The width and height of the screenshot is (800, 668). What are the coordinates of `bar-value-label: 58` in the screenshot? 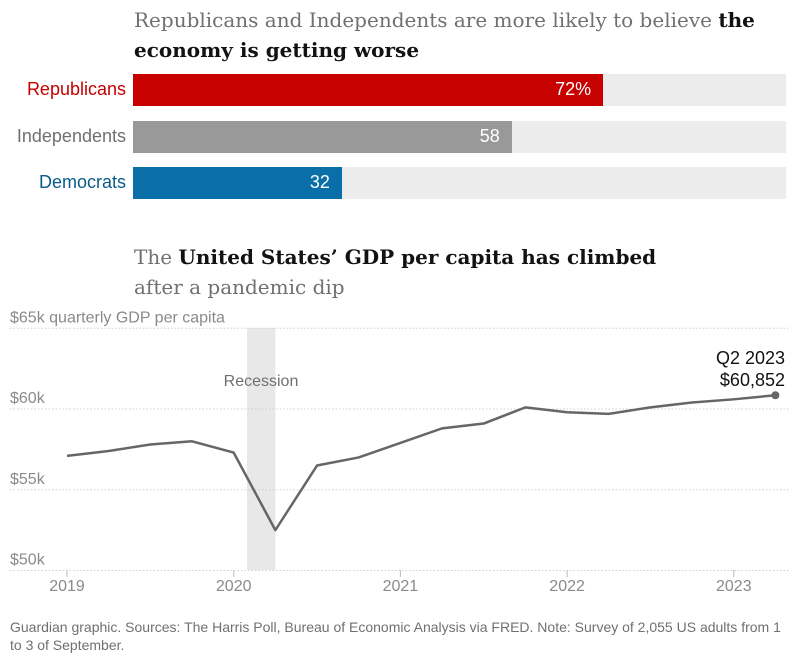 It's located at (489, 135).